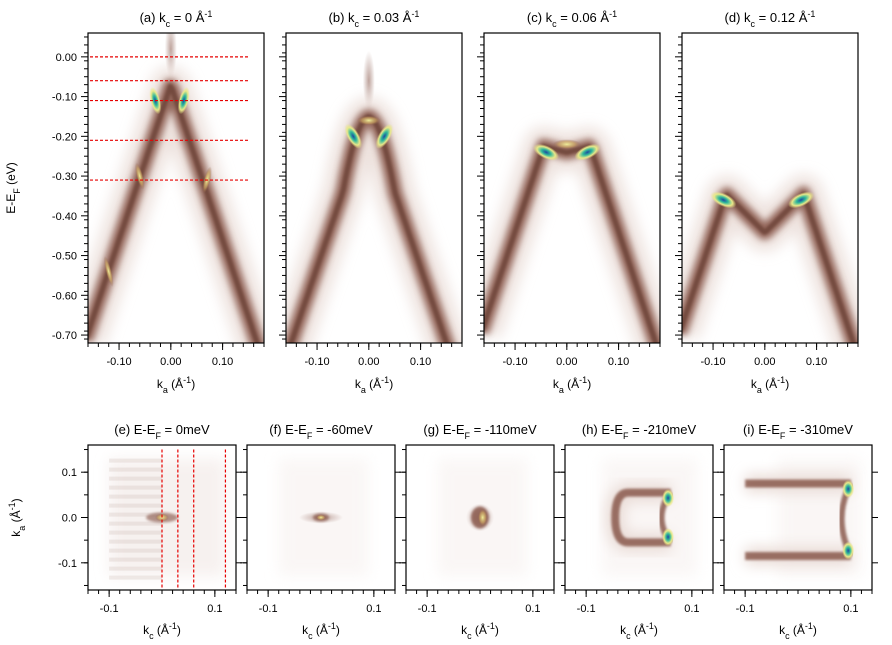 The image size is (892, 645). What do you see at coordinates (64, 257) in the screenshot?
I see `y-tick-label: -0.50` at bounding box center [64, 257].